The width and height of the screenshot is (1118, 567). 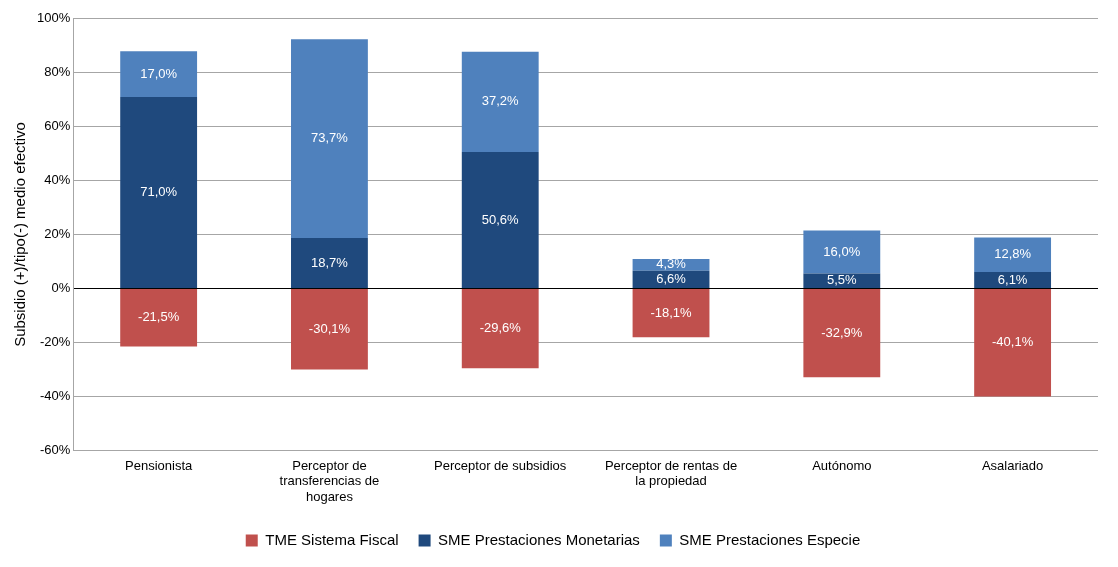 I want to click on x-tick-label: Perceptor de rentas de la propiedad, so click(x=671, y=473).